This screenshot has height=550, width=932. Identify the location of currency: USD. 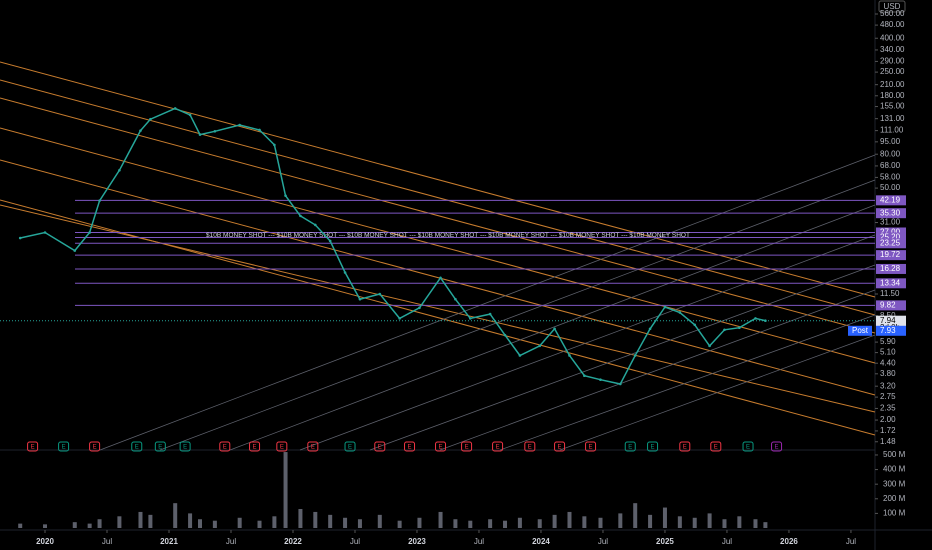
(892, 6).